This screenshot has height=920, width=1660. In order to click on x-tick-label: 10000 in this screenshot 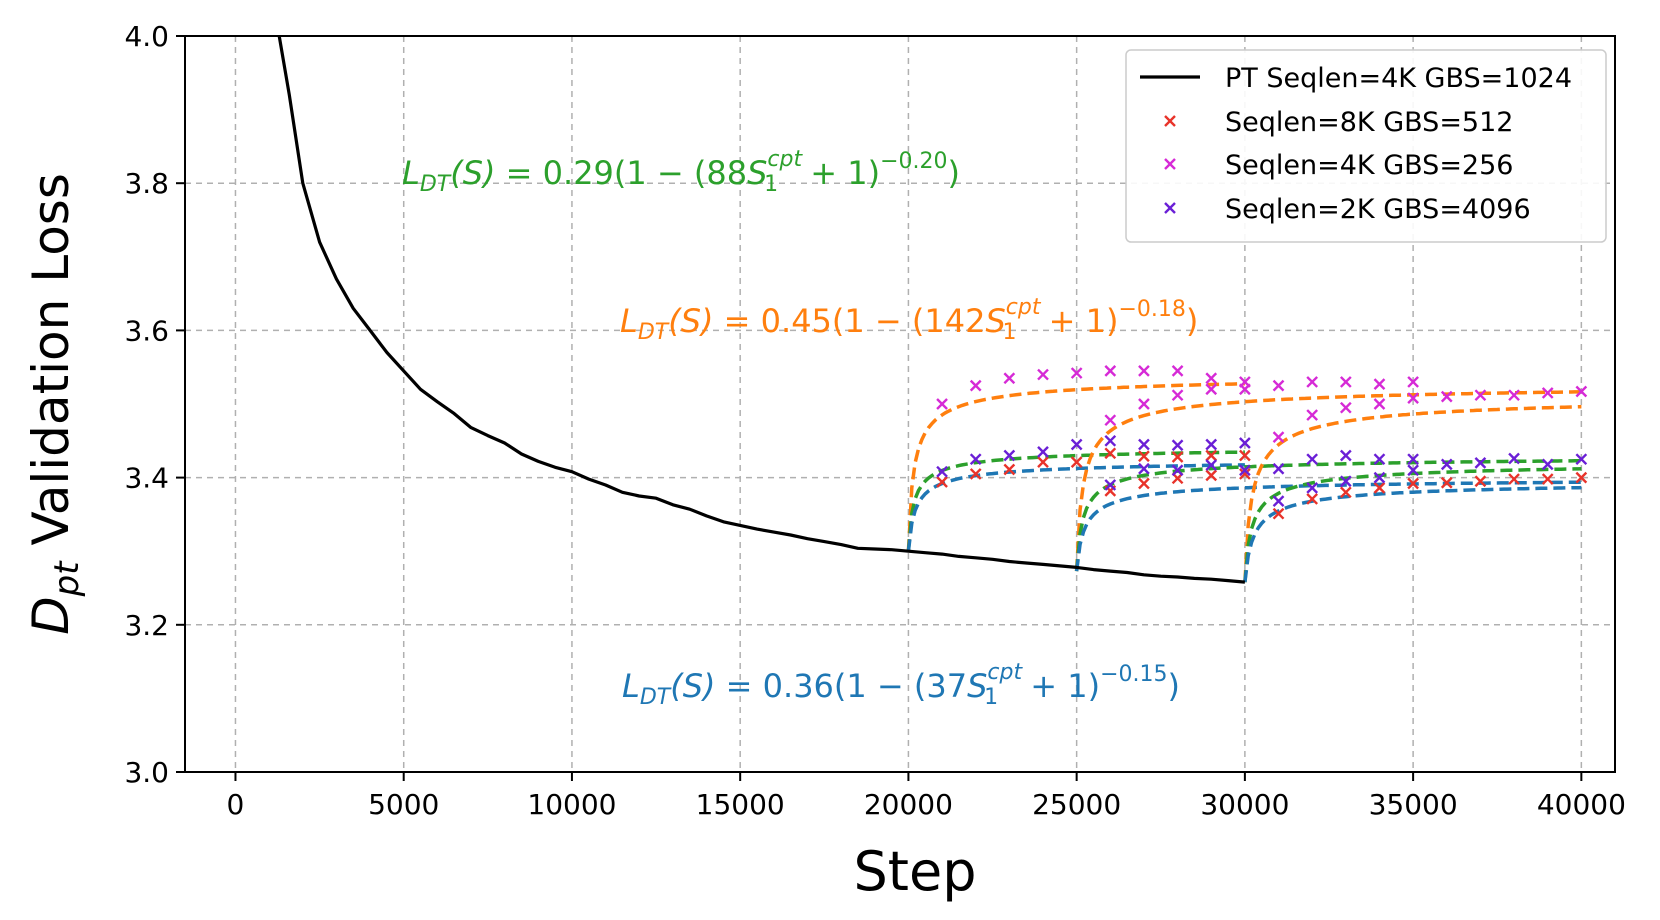, I will do `click(571, 804)`.